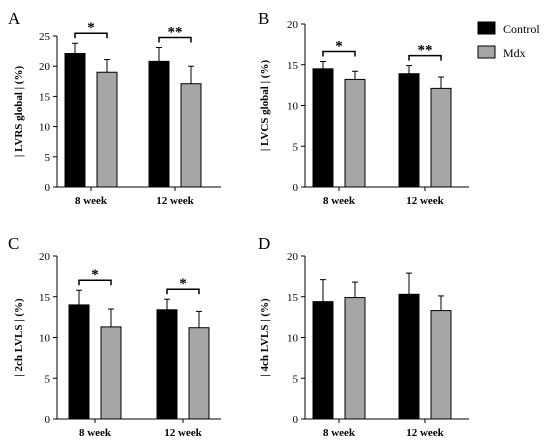  I want to click on y-axis-label: | LVRS global | (%), so click(19, 112).